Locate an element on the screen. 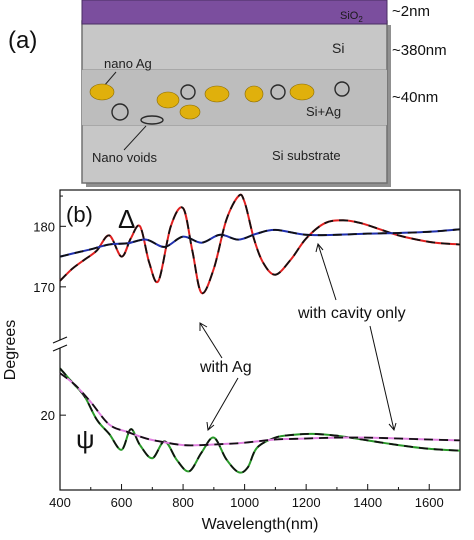 This screenshot has height=540, width=474. x-tick-label: 800 is located at coordinates (183, 502).